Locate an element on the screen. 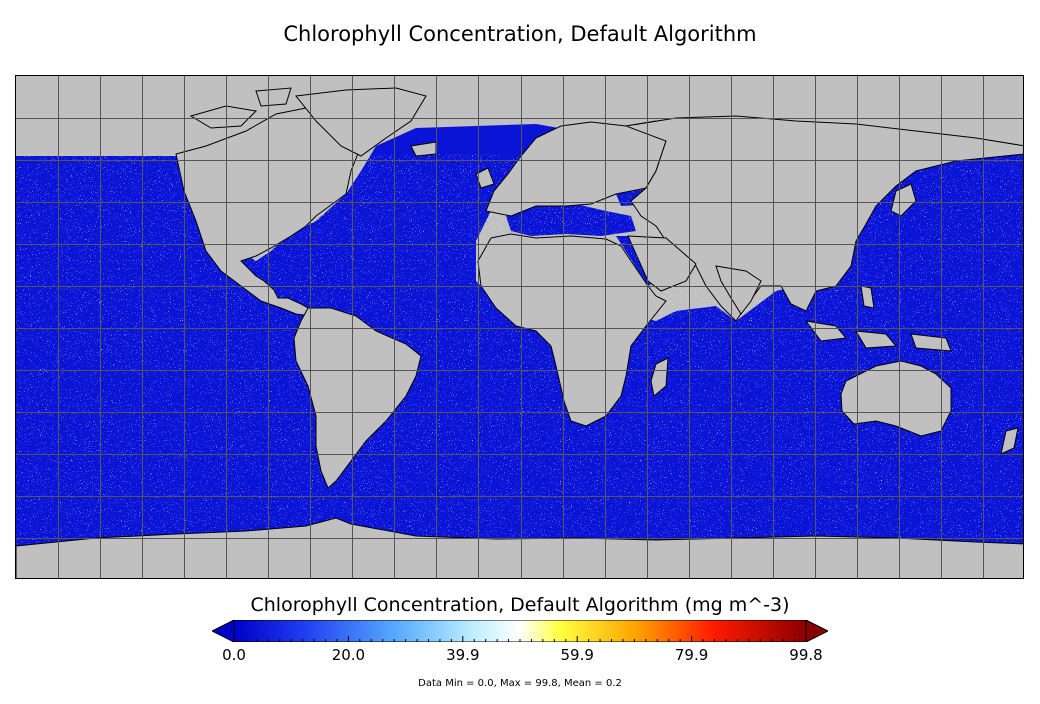 Image resolution: width=1040 pixels, height=704 pixels. colorbar-tick-label: 20.0 is located at coordinates (348, 655).